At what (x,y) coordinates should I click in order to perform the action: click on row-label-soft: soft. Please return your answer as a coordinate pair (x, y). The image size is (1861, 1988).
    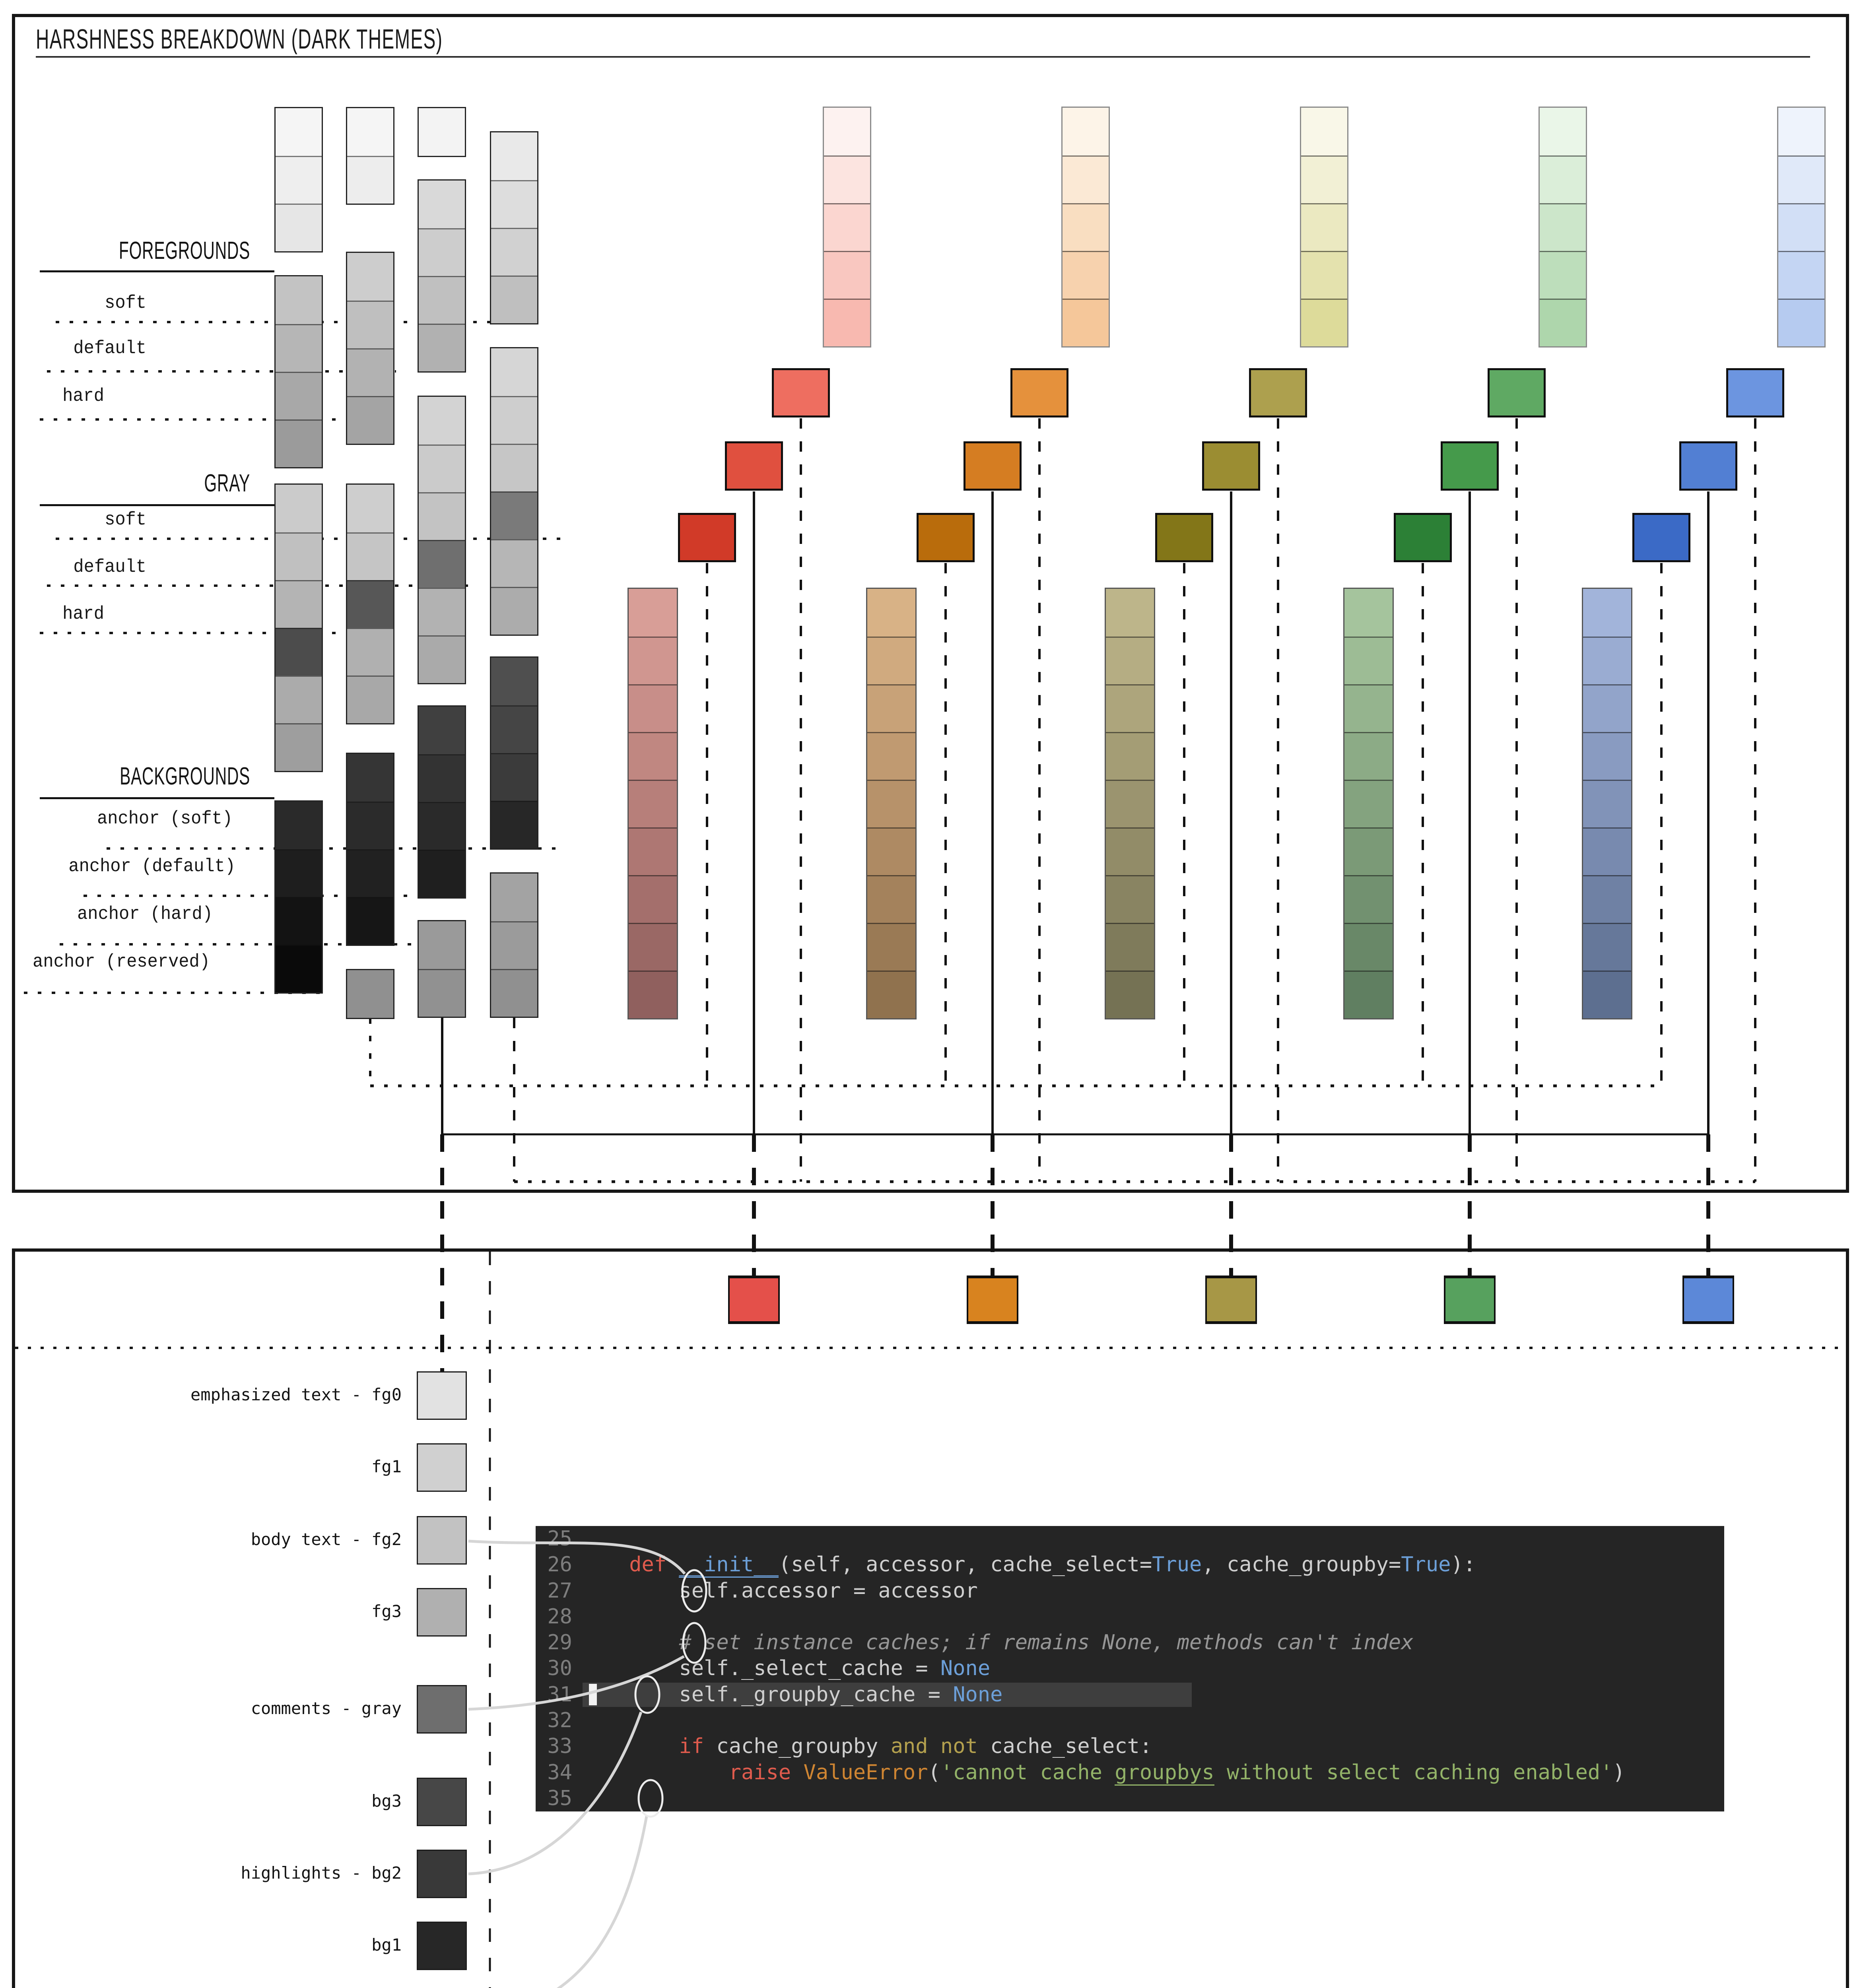
    Looking at the image, I should click on (125, 303).